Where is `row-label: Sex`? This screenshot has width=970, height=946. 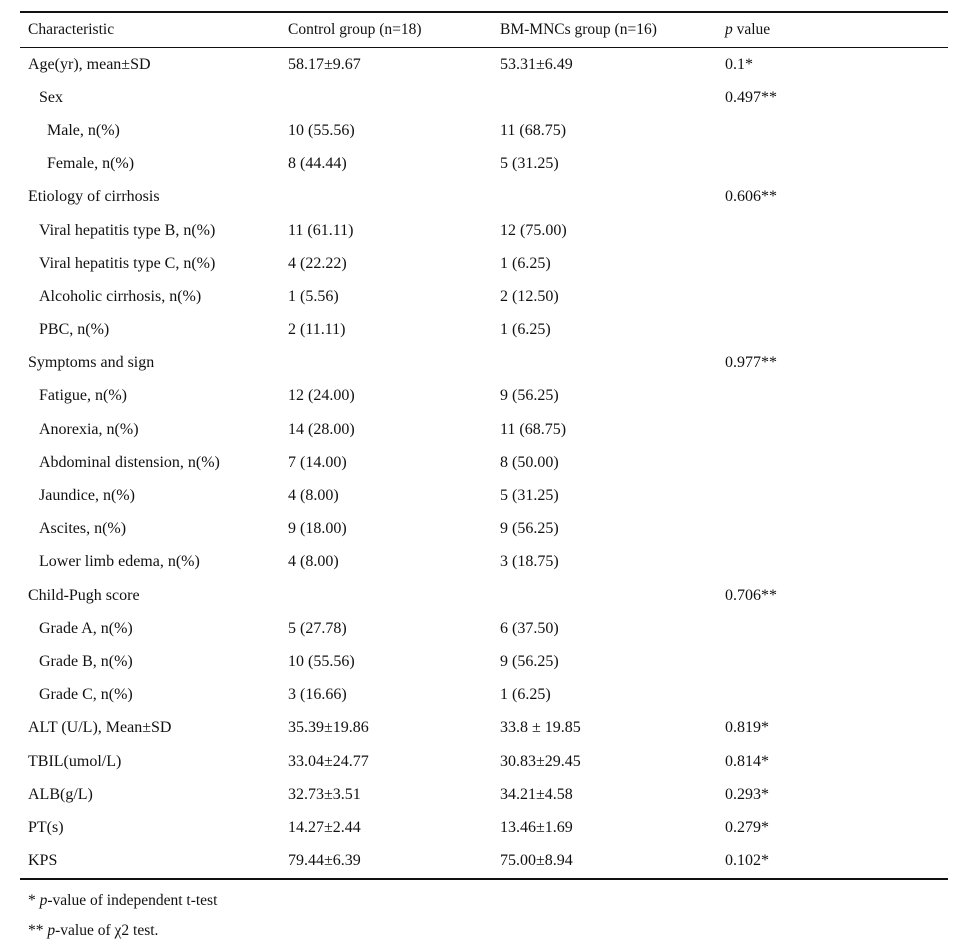 row-label: Sex is located at coordinates (51, 97).